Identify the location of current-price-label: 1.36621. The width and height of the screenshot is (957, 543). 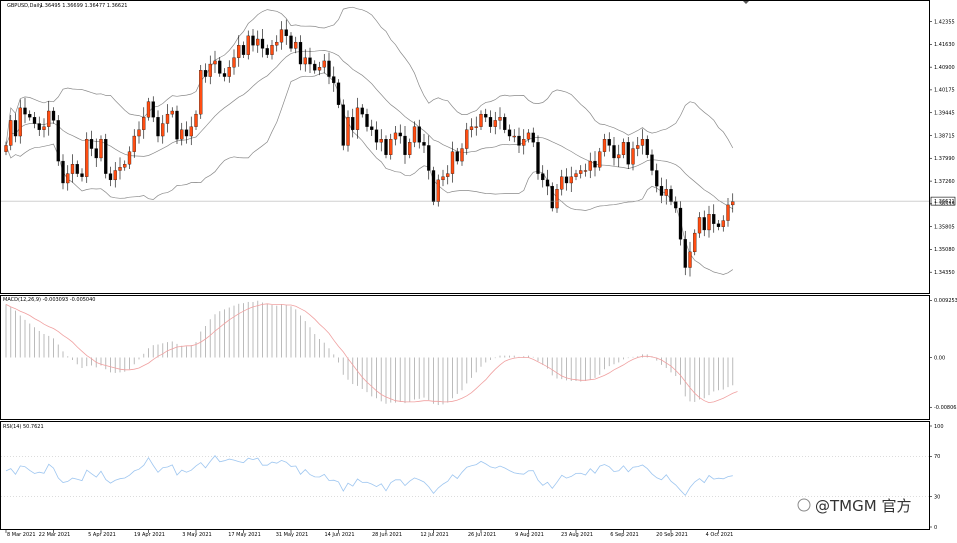
(944, 202).